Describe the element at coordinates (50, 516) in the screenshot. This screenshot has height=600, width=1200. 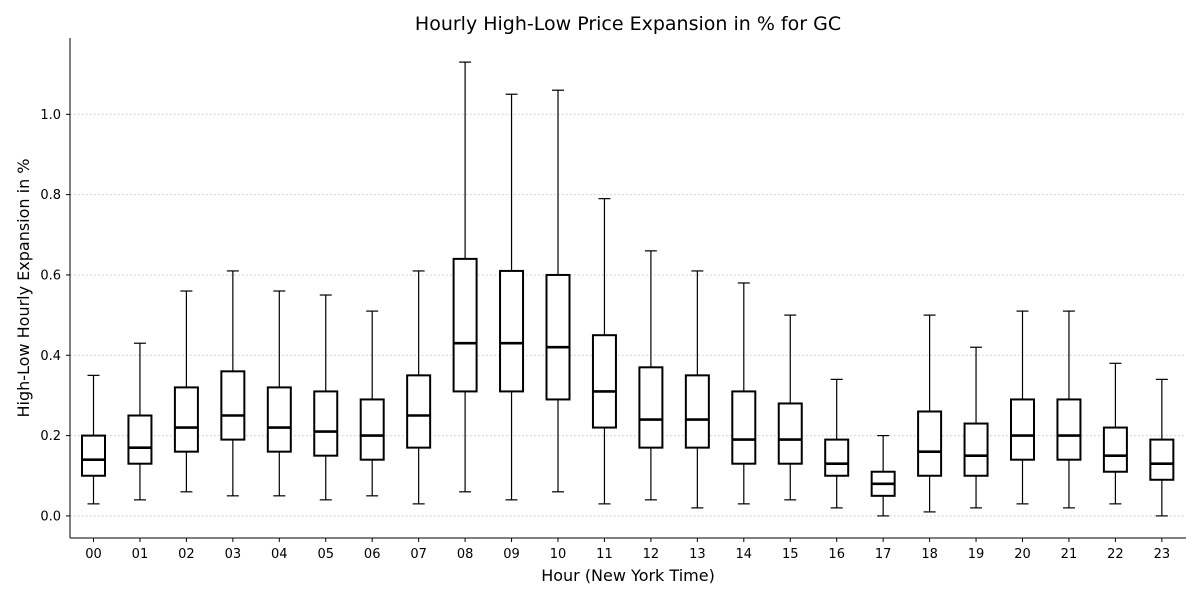
I see `y-tick-label: 0.0` at that location.